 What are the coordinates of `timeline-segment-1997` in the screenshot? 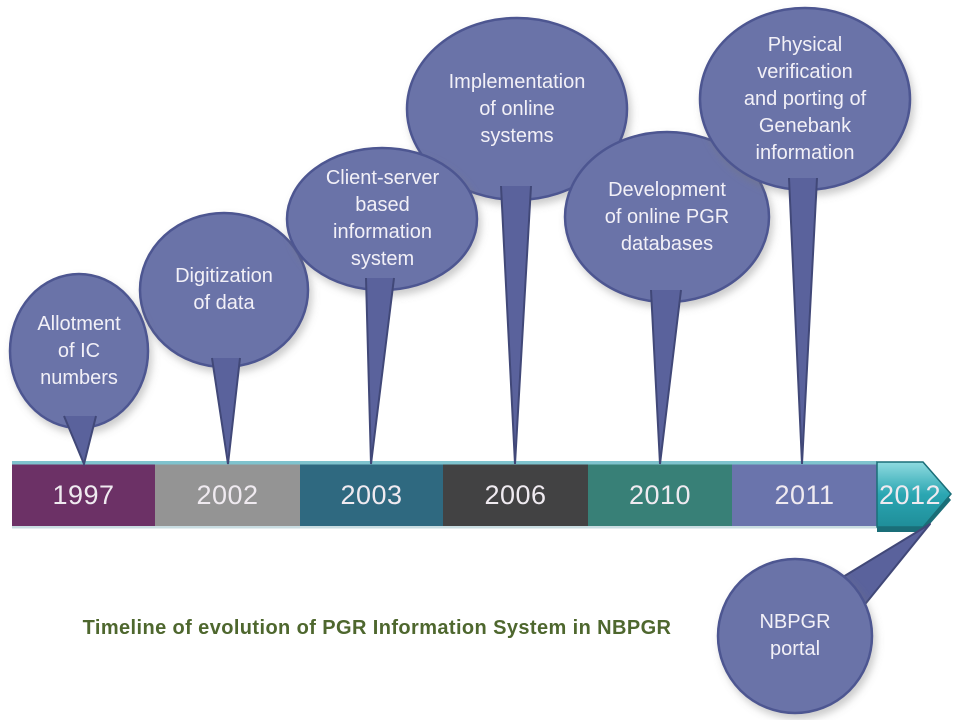 It's located at (83, 495).